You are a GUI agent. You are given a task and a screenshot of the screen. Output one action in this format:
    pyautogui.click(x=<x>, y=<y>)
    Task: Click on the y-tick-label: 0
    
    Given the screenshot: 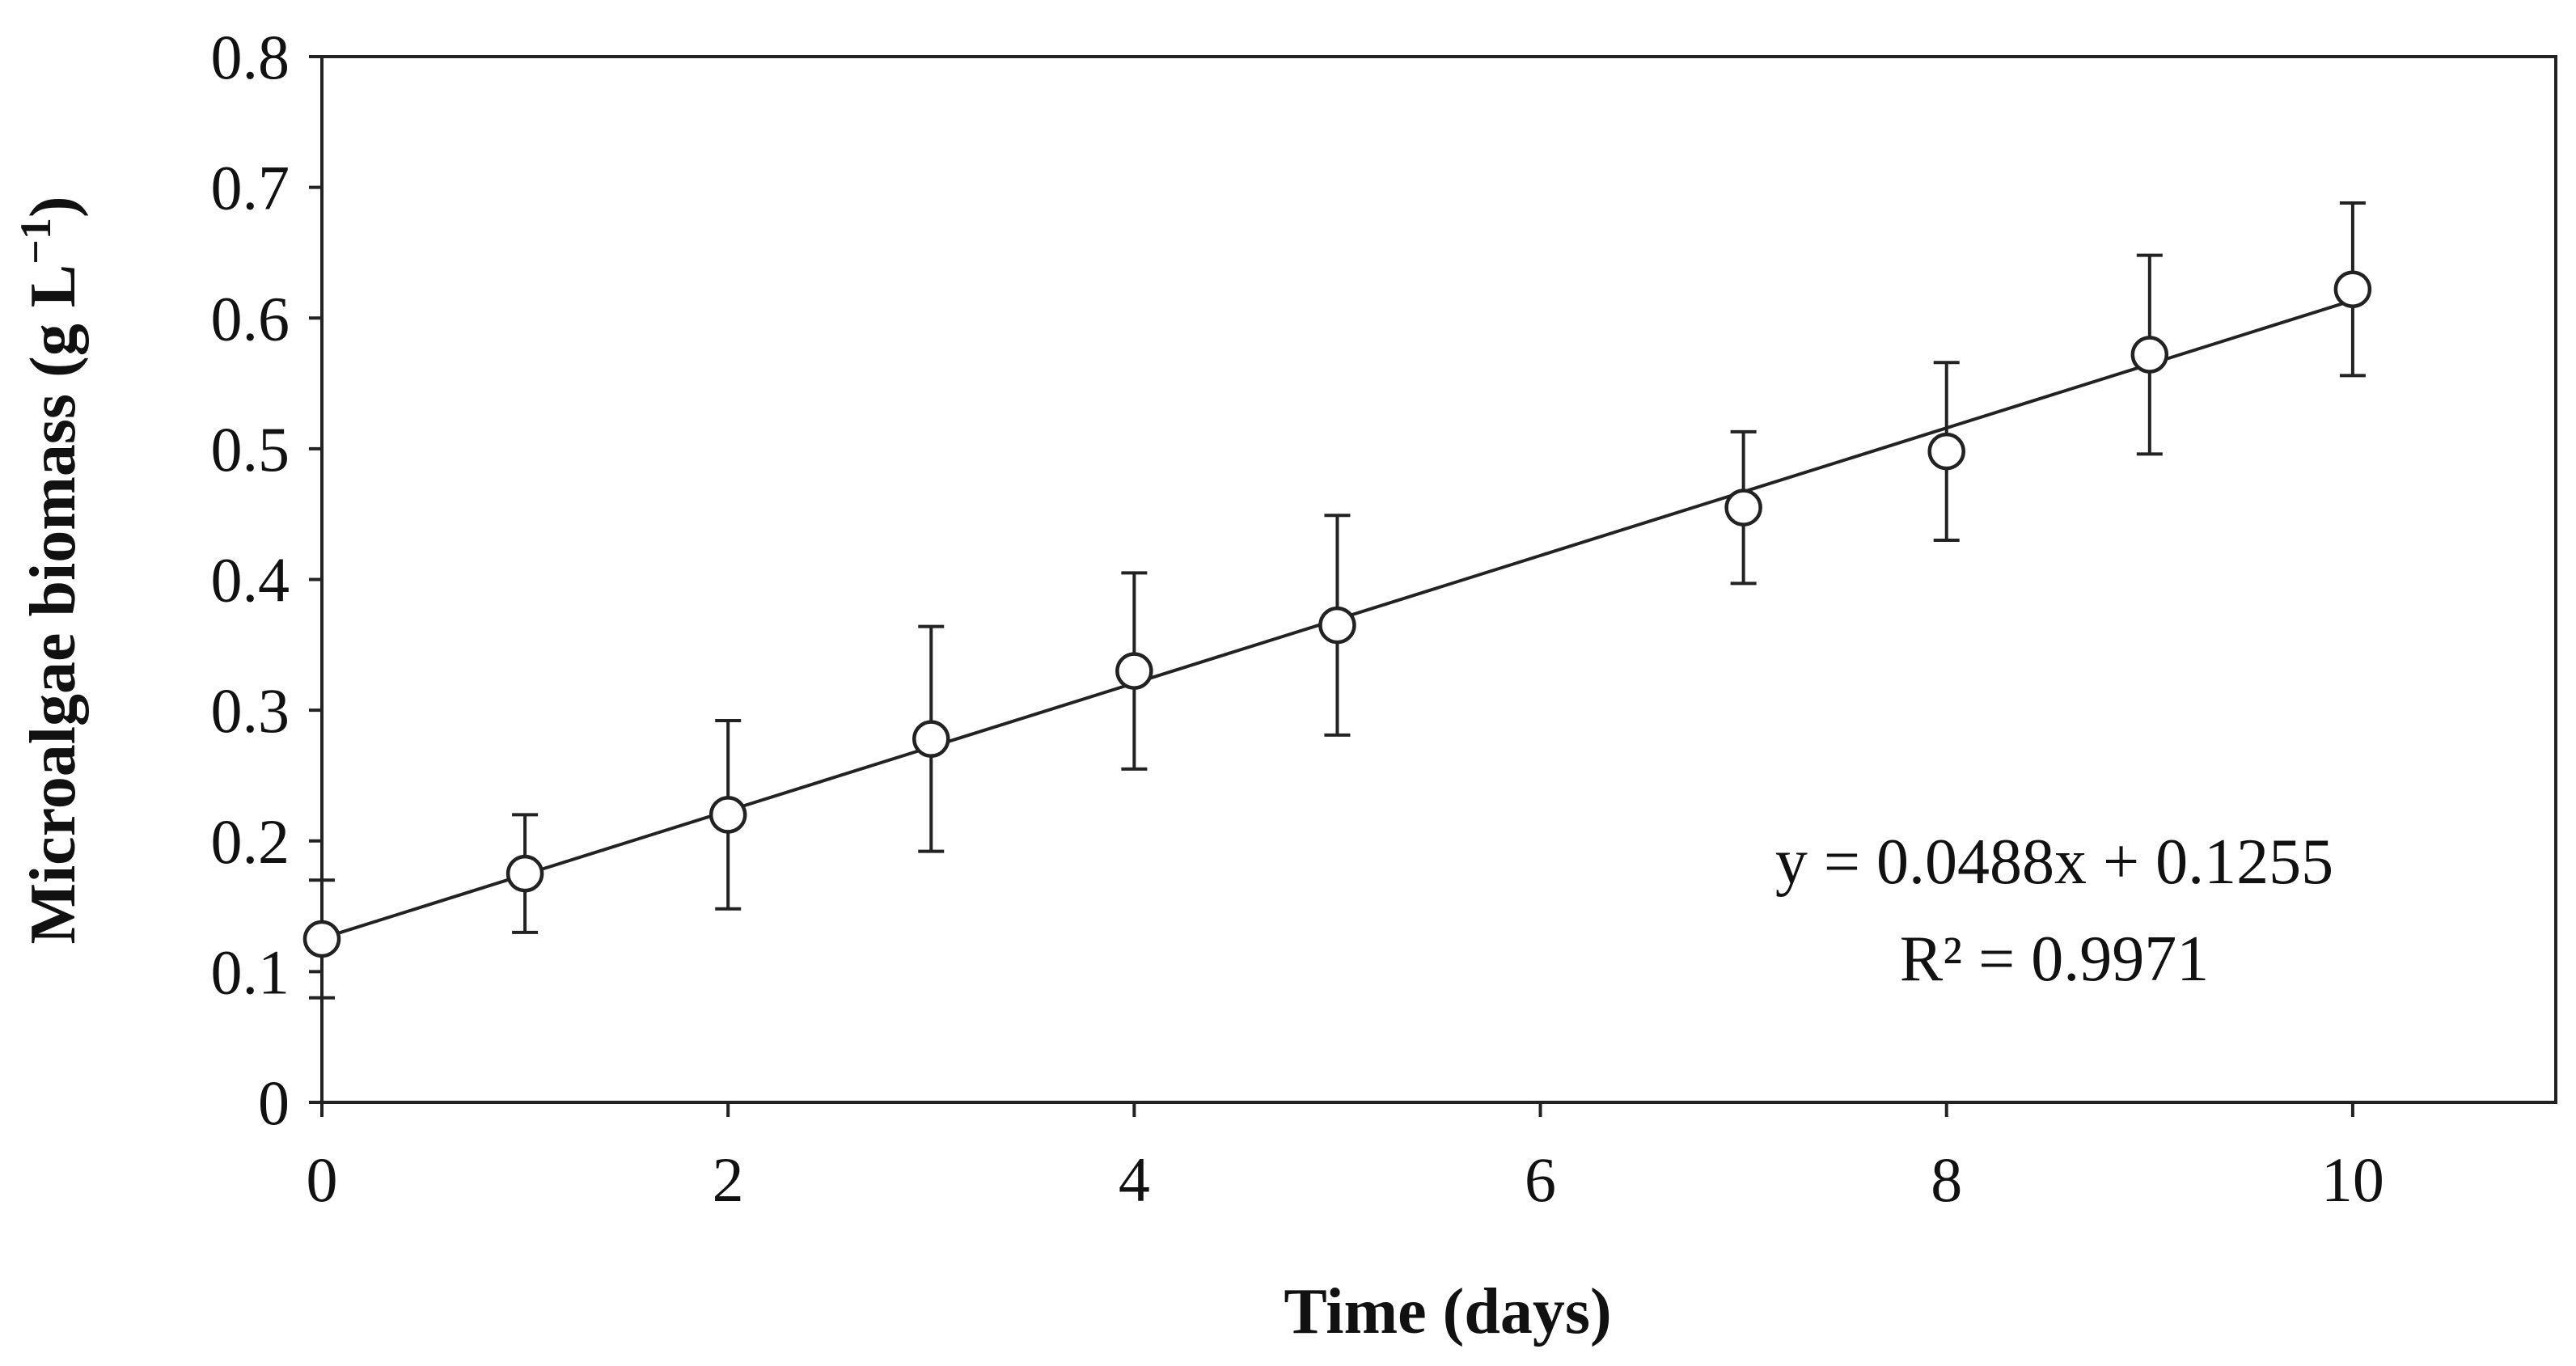 What is the action you would take?
    pyautogui.click(x=274, y=1103)
    